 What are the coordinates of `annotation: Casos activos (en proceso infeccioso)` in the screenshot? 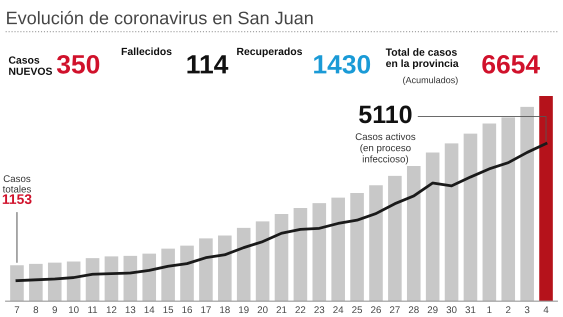 It's located at (386, 148).